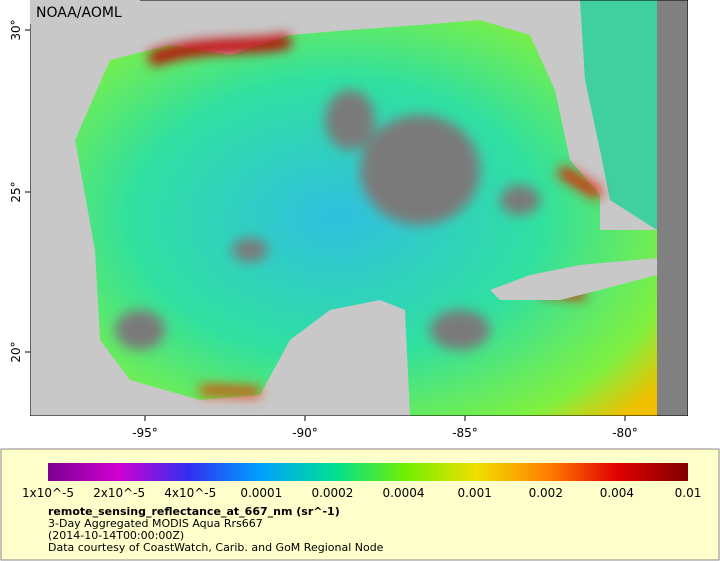  What do you see at coordinates (332, 493) in the screenshot?
I see `colorbar-label: 0.0002` at bounding box center [332, 493].